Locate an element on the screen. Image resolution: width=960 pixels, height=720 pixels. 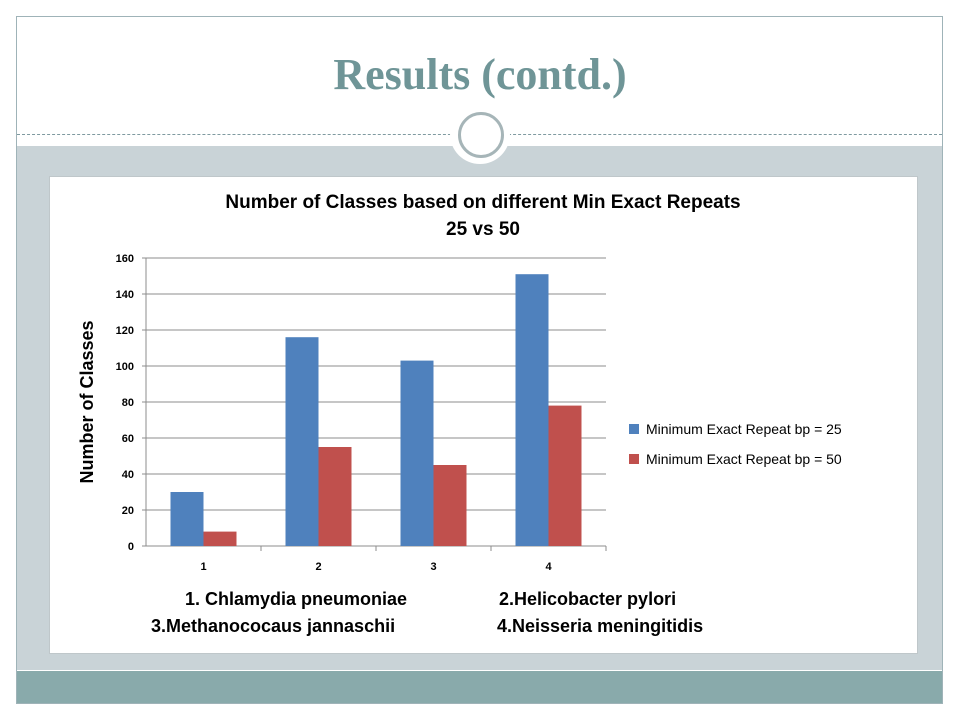
y-tick-label: 140 is located at coordinates (125, 295).